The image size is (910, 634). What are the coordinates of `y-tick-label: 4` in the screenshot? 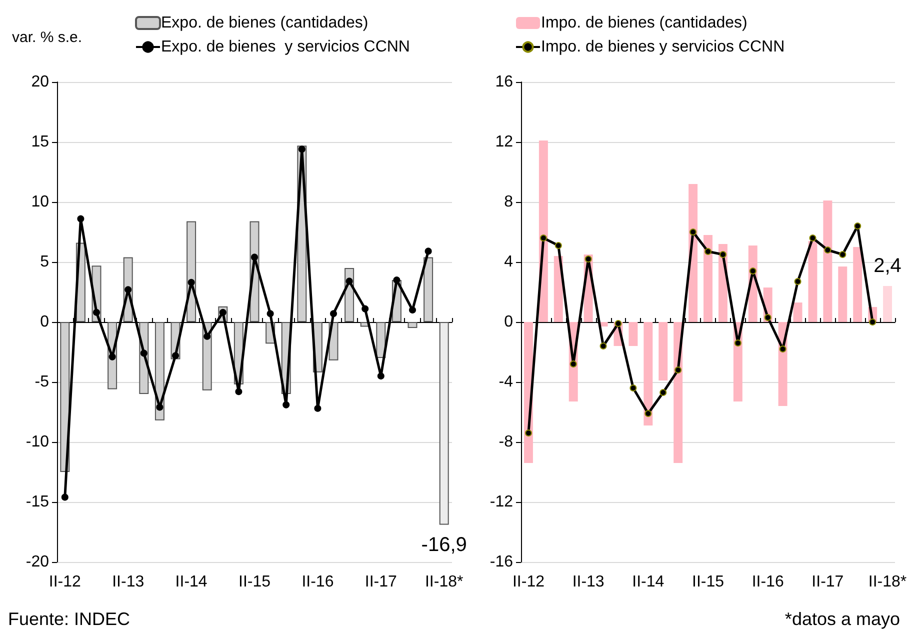 It's located at (509, 262).